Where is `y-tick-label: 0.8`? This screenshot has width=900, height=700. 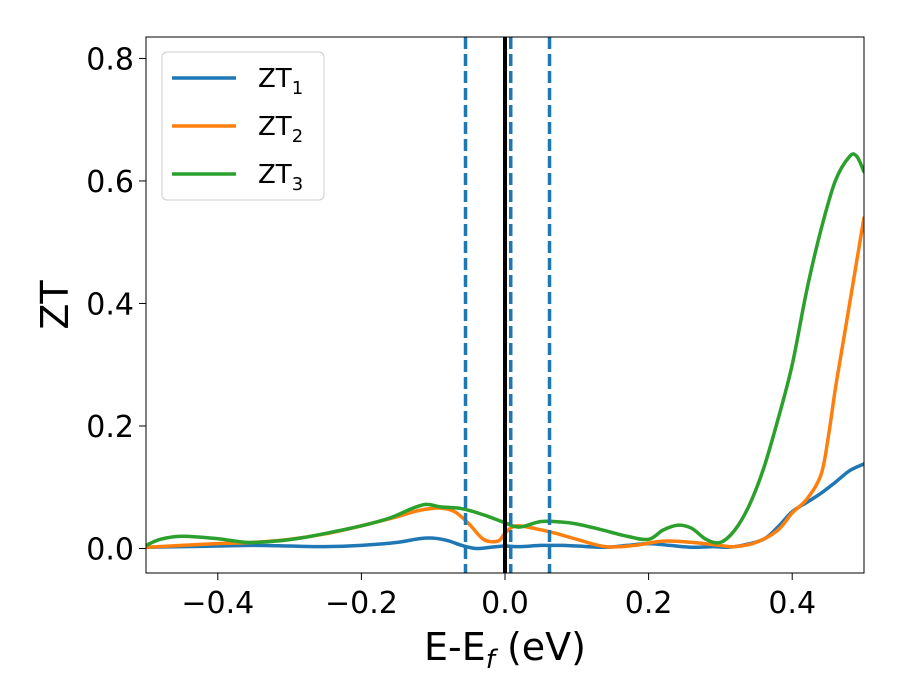
y-tick-label: 0.8 is located at coordinates (110, 59).